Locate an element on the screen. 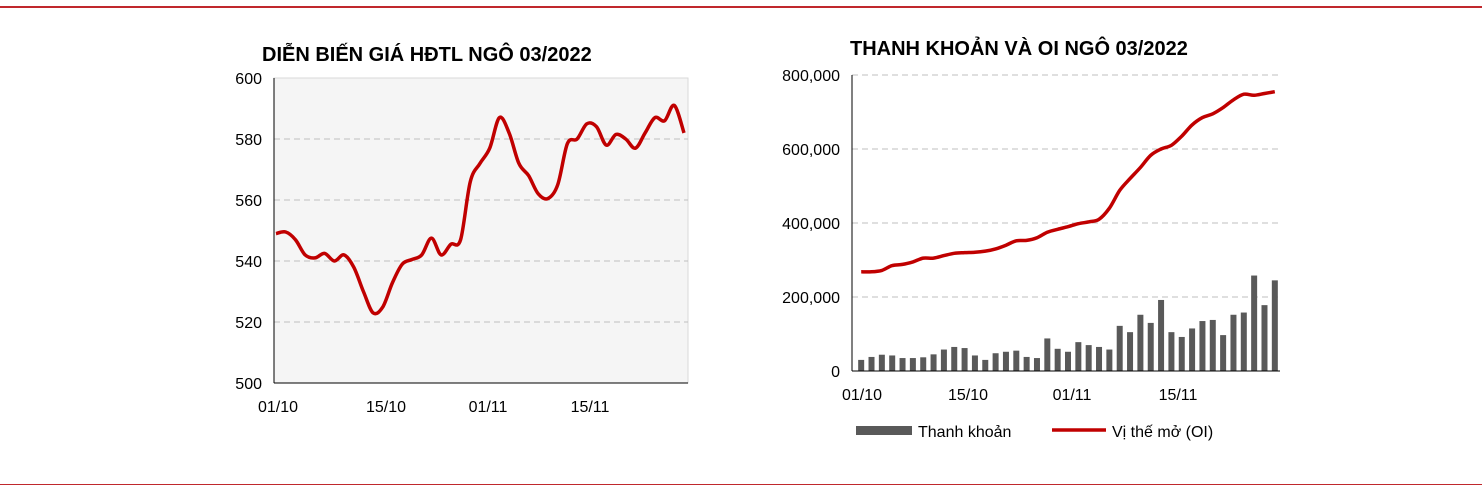 This screenshot has width=1482, height=492. price-x-tick-label: 15/10 is located at coordinates (386, 407).